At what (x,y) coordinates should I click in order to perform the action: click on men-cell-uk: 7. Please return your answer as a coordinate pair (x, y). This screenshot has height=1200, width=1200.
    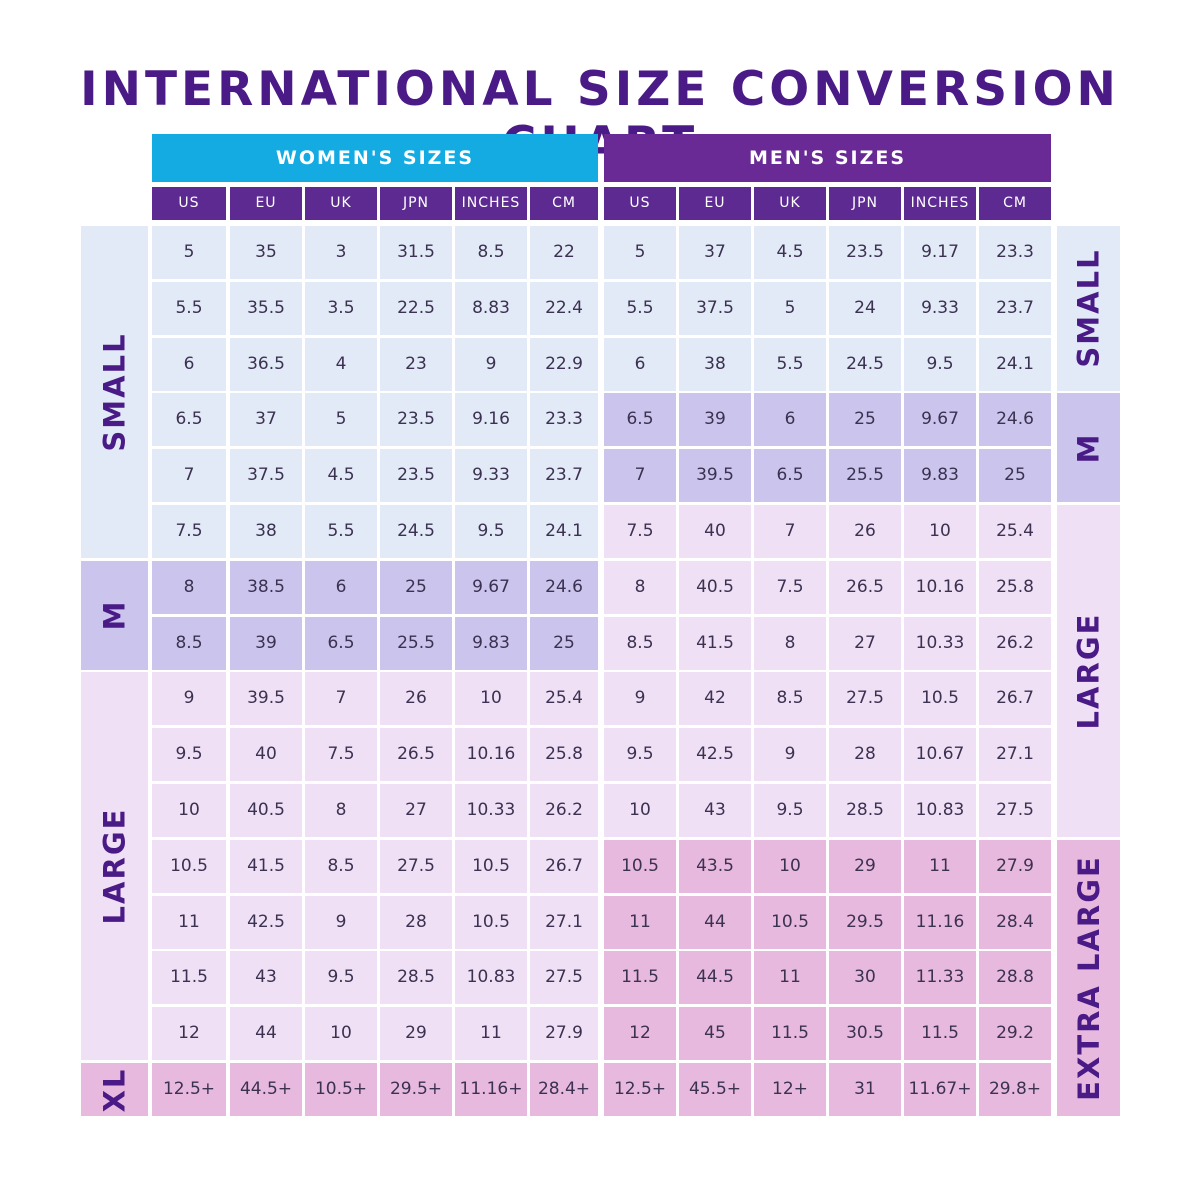
    Looking at the image, I should click on (790, 531).